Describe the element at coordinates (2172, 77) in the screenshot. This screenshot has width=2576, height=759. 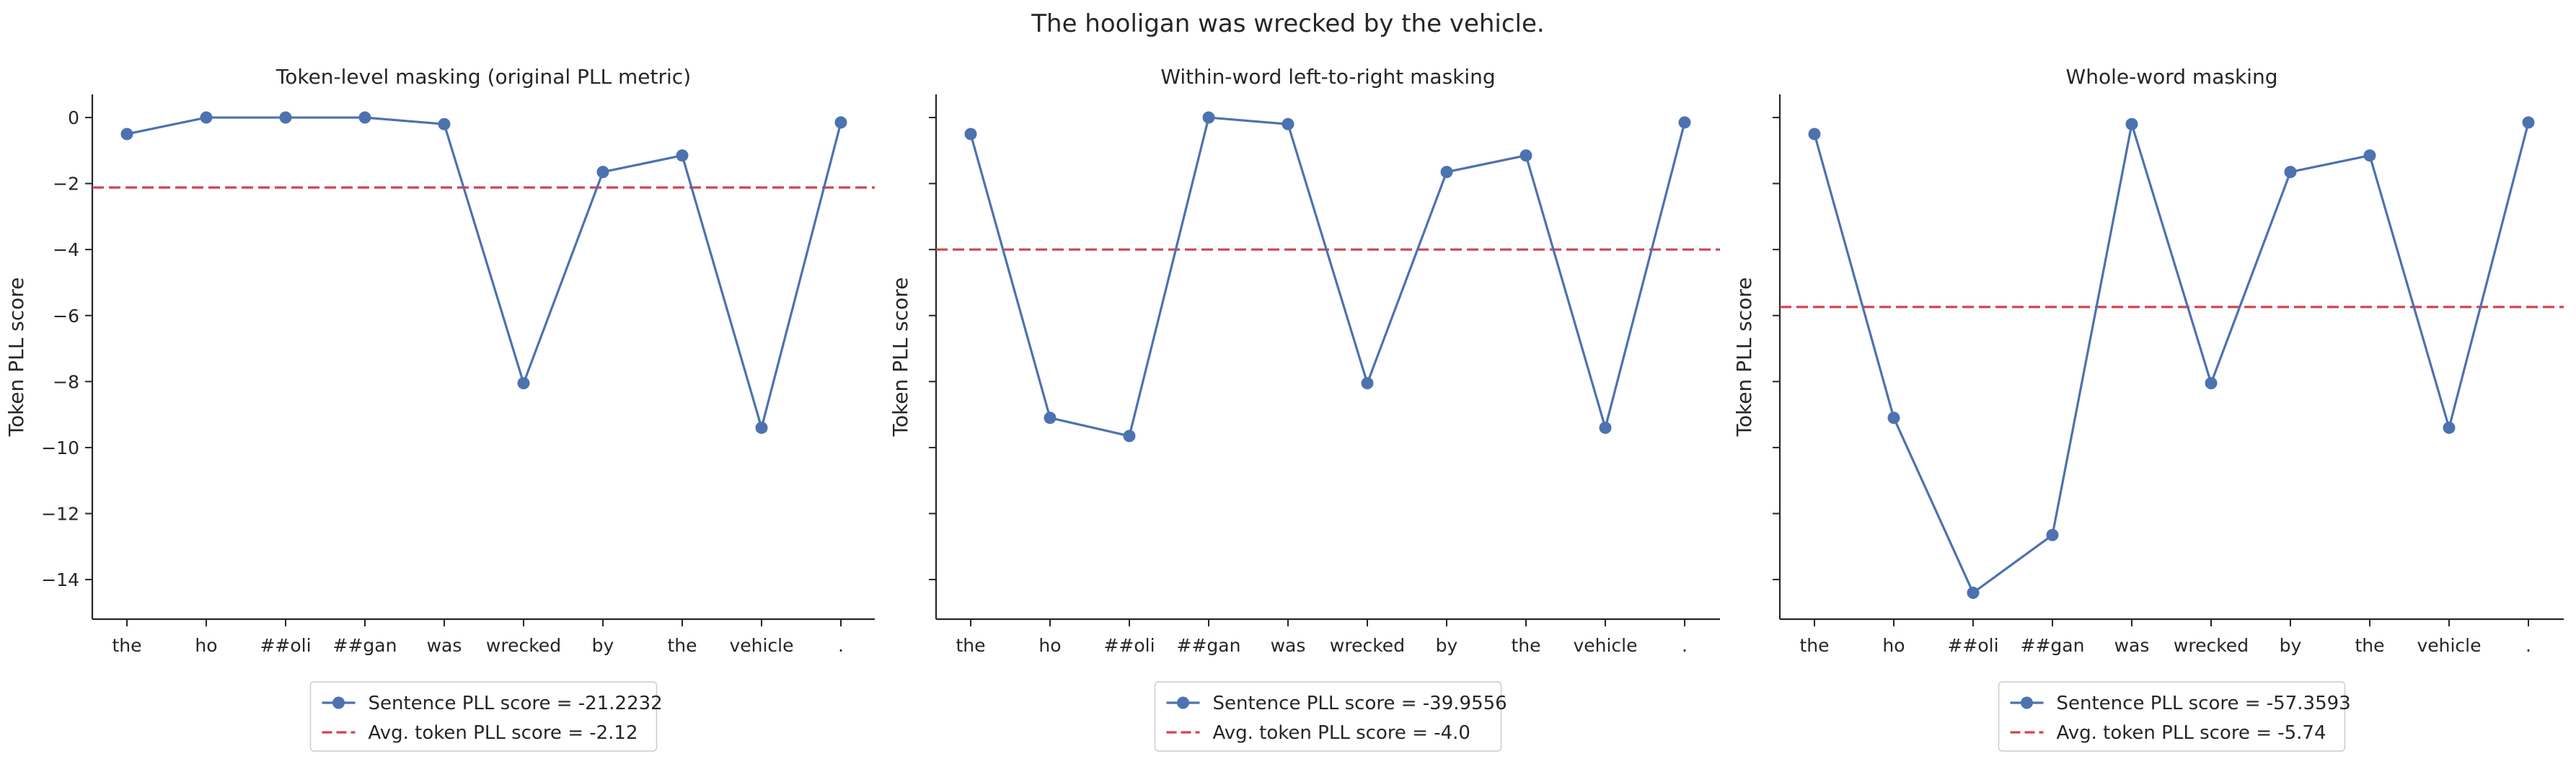
I see `panel-title: Whole-word masking` at that location.